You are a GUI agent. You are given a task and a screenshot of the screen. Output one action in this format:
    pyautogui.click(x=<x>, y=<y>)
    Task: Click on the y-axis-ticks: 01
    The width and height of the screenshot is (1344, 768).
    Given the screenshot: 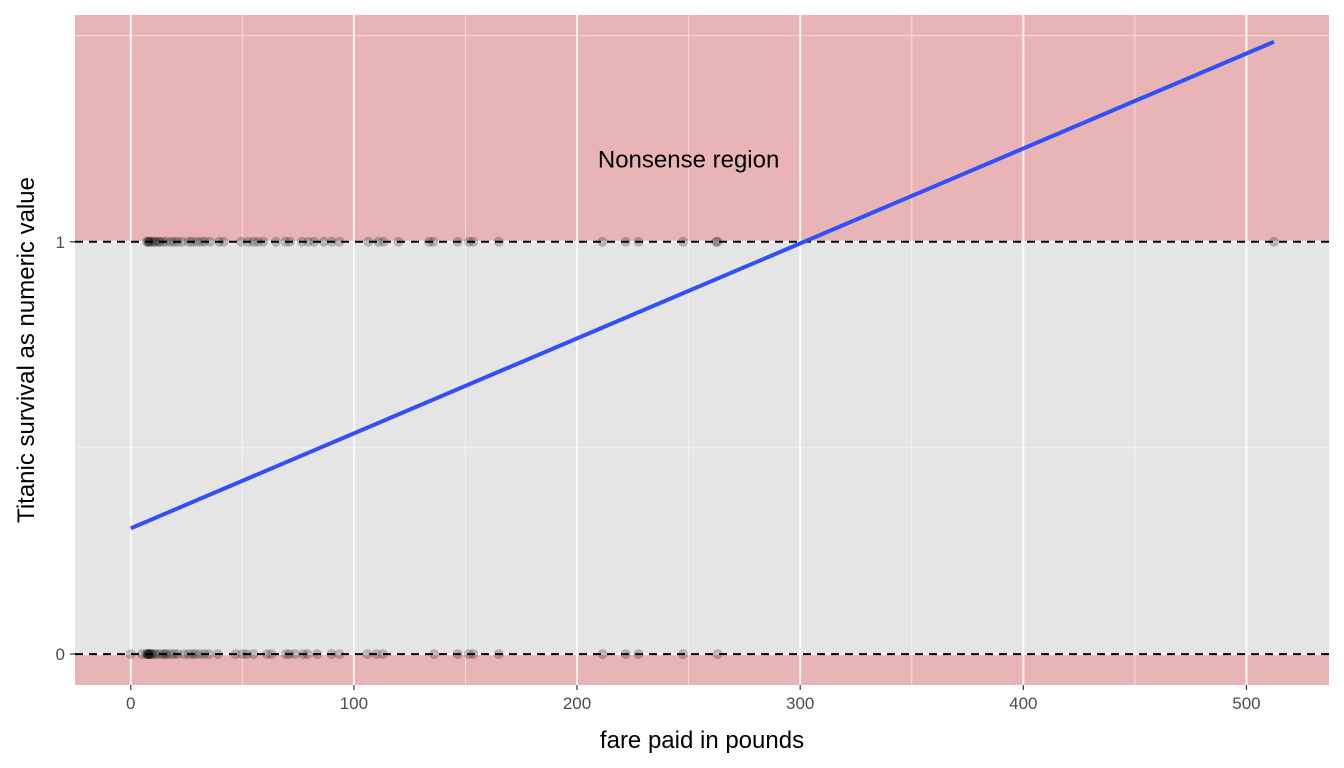 What is the action you would take?
    pyautogui.click(x=65, y=448)
    